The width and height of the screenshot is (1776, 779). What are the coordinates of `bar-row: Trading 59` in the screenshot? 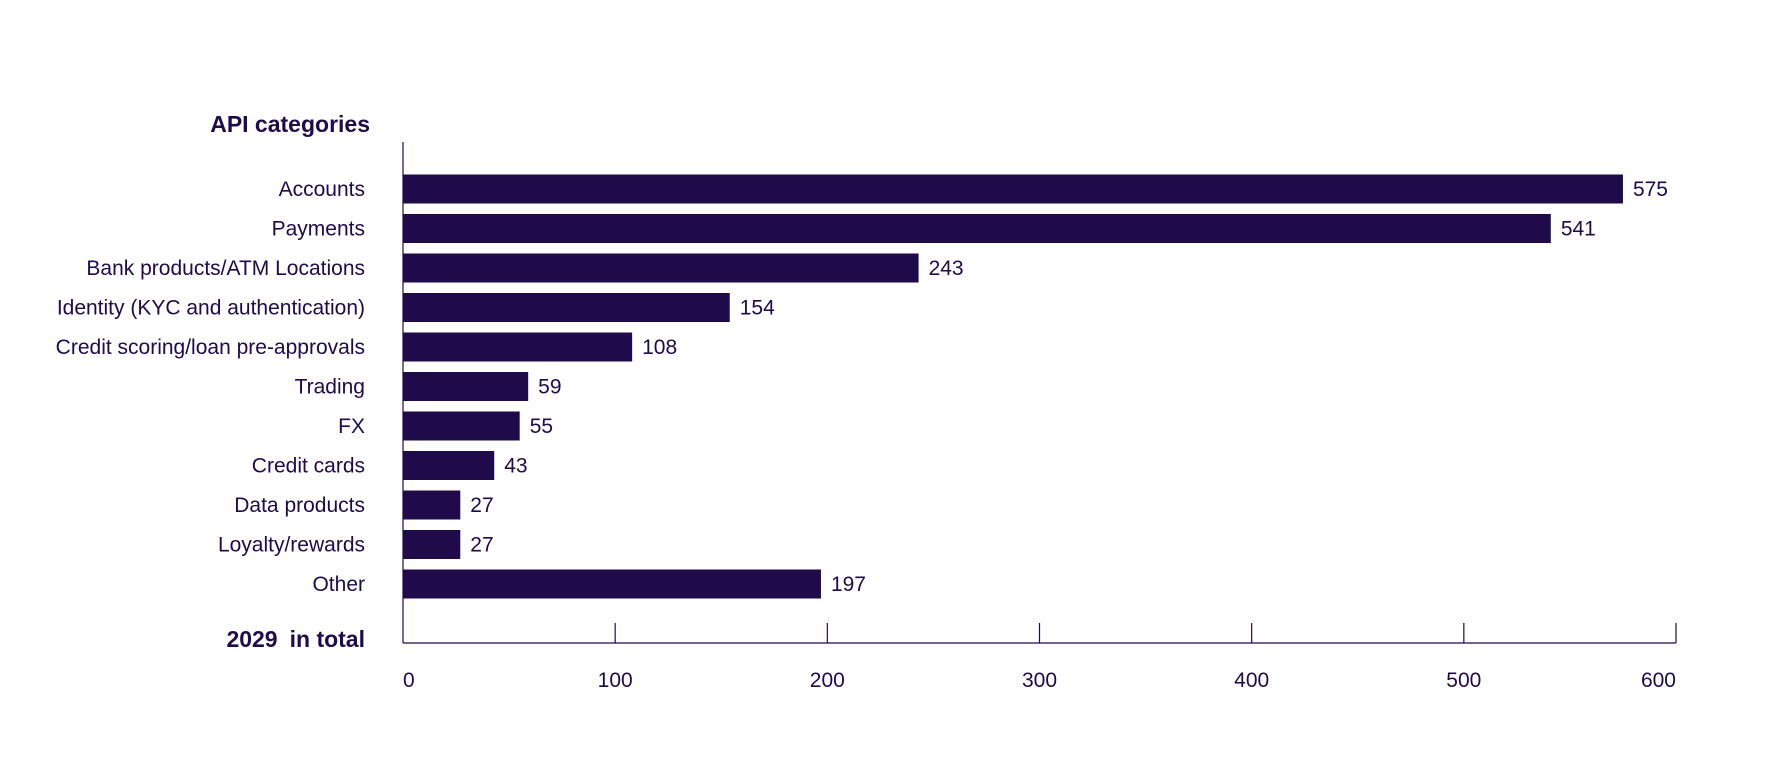 It's located at (428, 386).